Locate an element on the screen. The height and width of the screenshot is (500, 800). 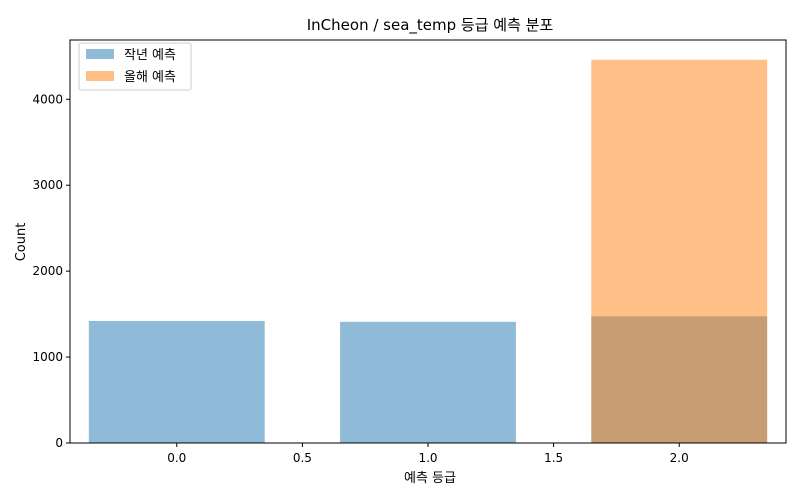
x-tick-label: 1.5 is located at coordinates (553, 458).